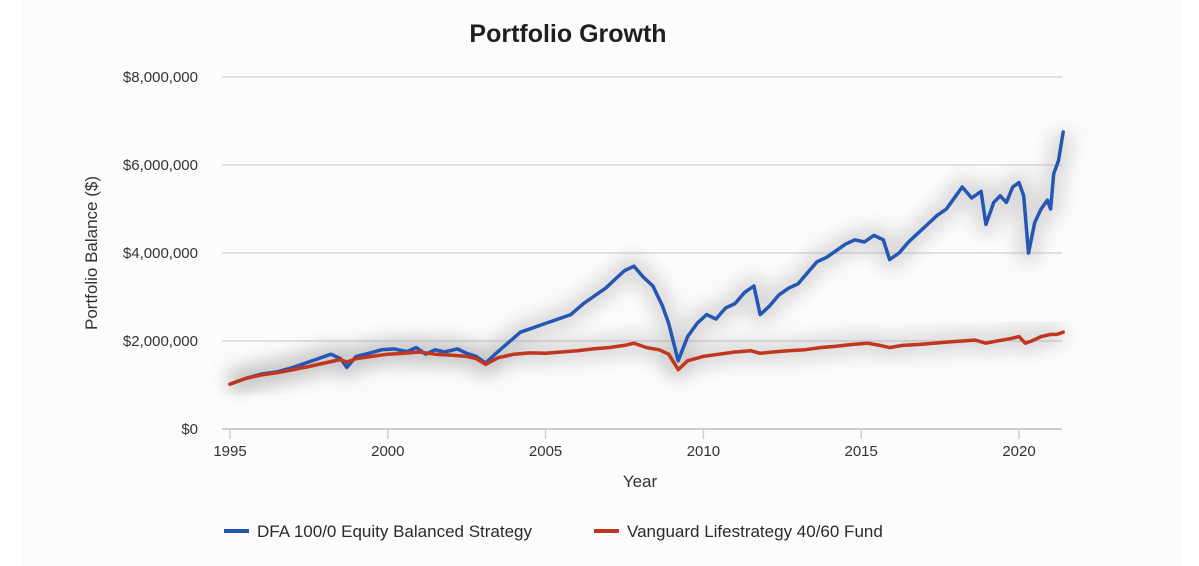  I want to click on x-tick-label: 1995, so click(229, 451).